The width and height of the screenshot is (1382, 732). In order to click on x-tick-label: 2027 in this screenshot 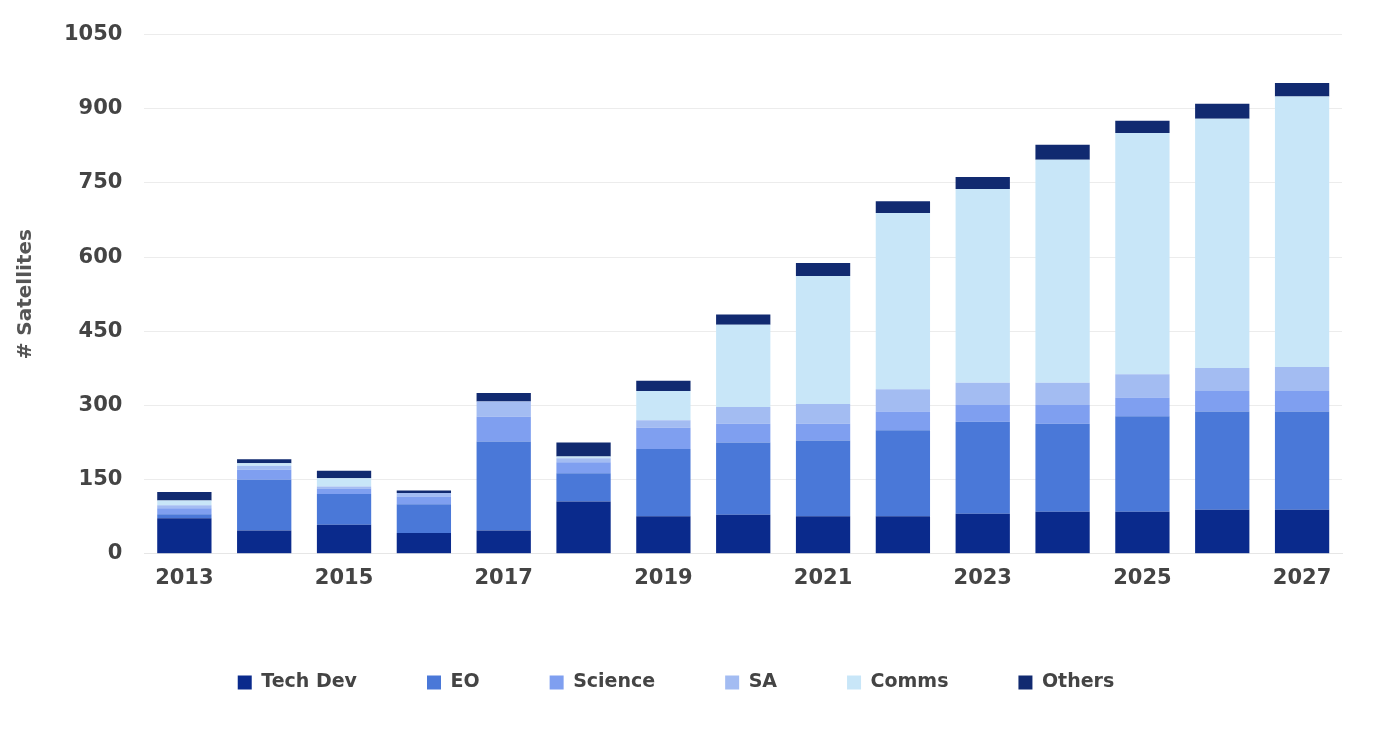, I will do `click(1302, 576)`.